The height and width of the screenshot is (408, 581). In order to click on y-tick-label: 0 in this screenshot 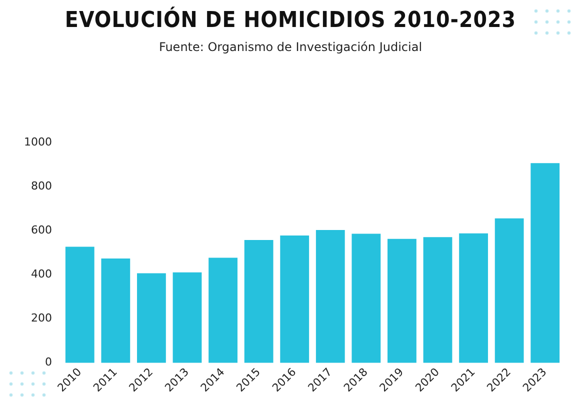, I will do `click(48, 362)`.